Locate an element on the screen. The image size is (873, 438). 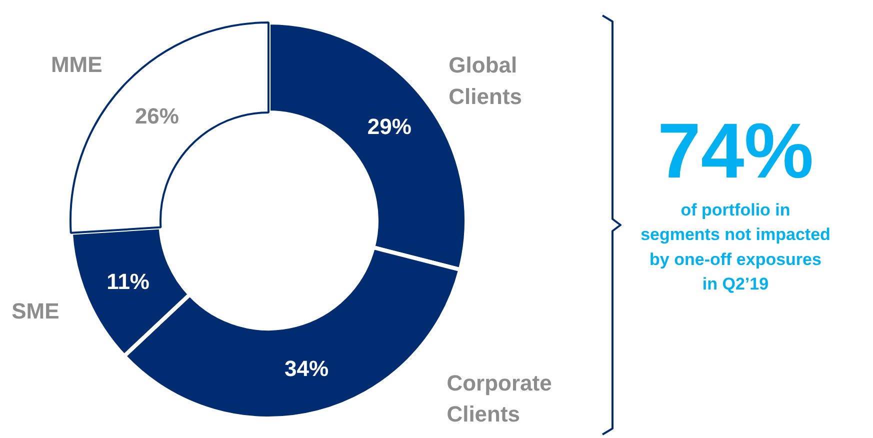
slice-label: Global Clients is located at coordinates (485, 80).